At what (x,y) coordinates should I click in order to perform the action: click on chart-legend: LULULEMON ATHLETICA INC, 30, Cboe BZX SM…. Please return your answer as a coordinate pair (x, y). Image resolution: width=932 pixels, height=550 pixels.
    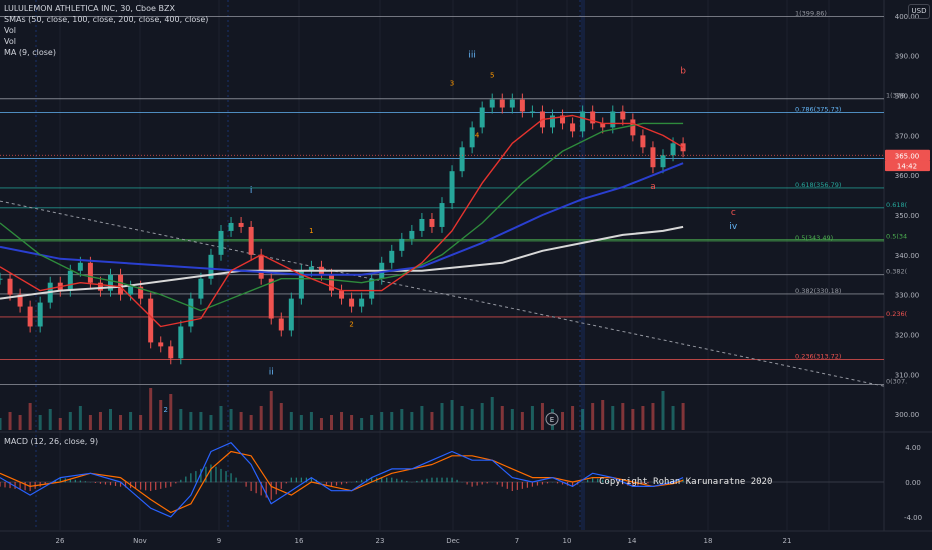
    Looking at the image, I should click on (106, 30).